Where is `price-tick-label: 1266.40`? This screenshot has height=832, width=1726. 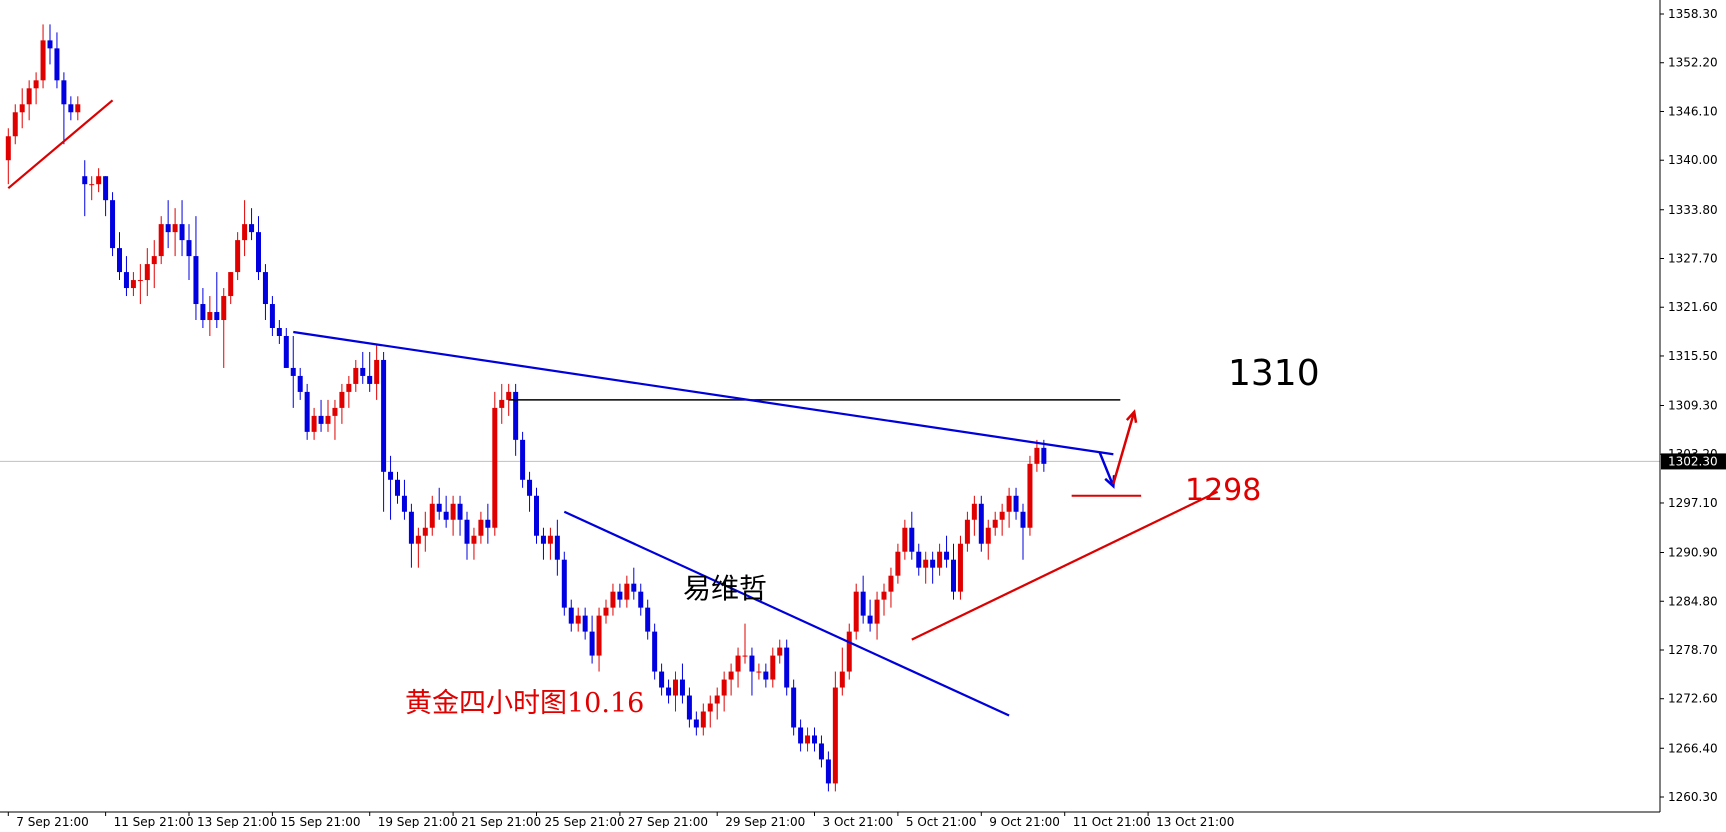
price-tick-label: 1266.40 is located at coordinates (1693, 748).